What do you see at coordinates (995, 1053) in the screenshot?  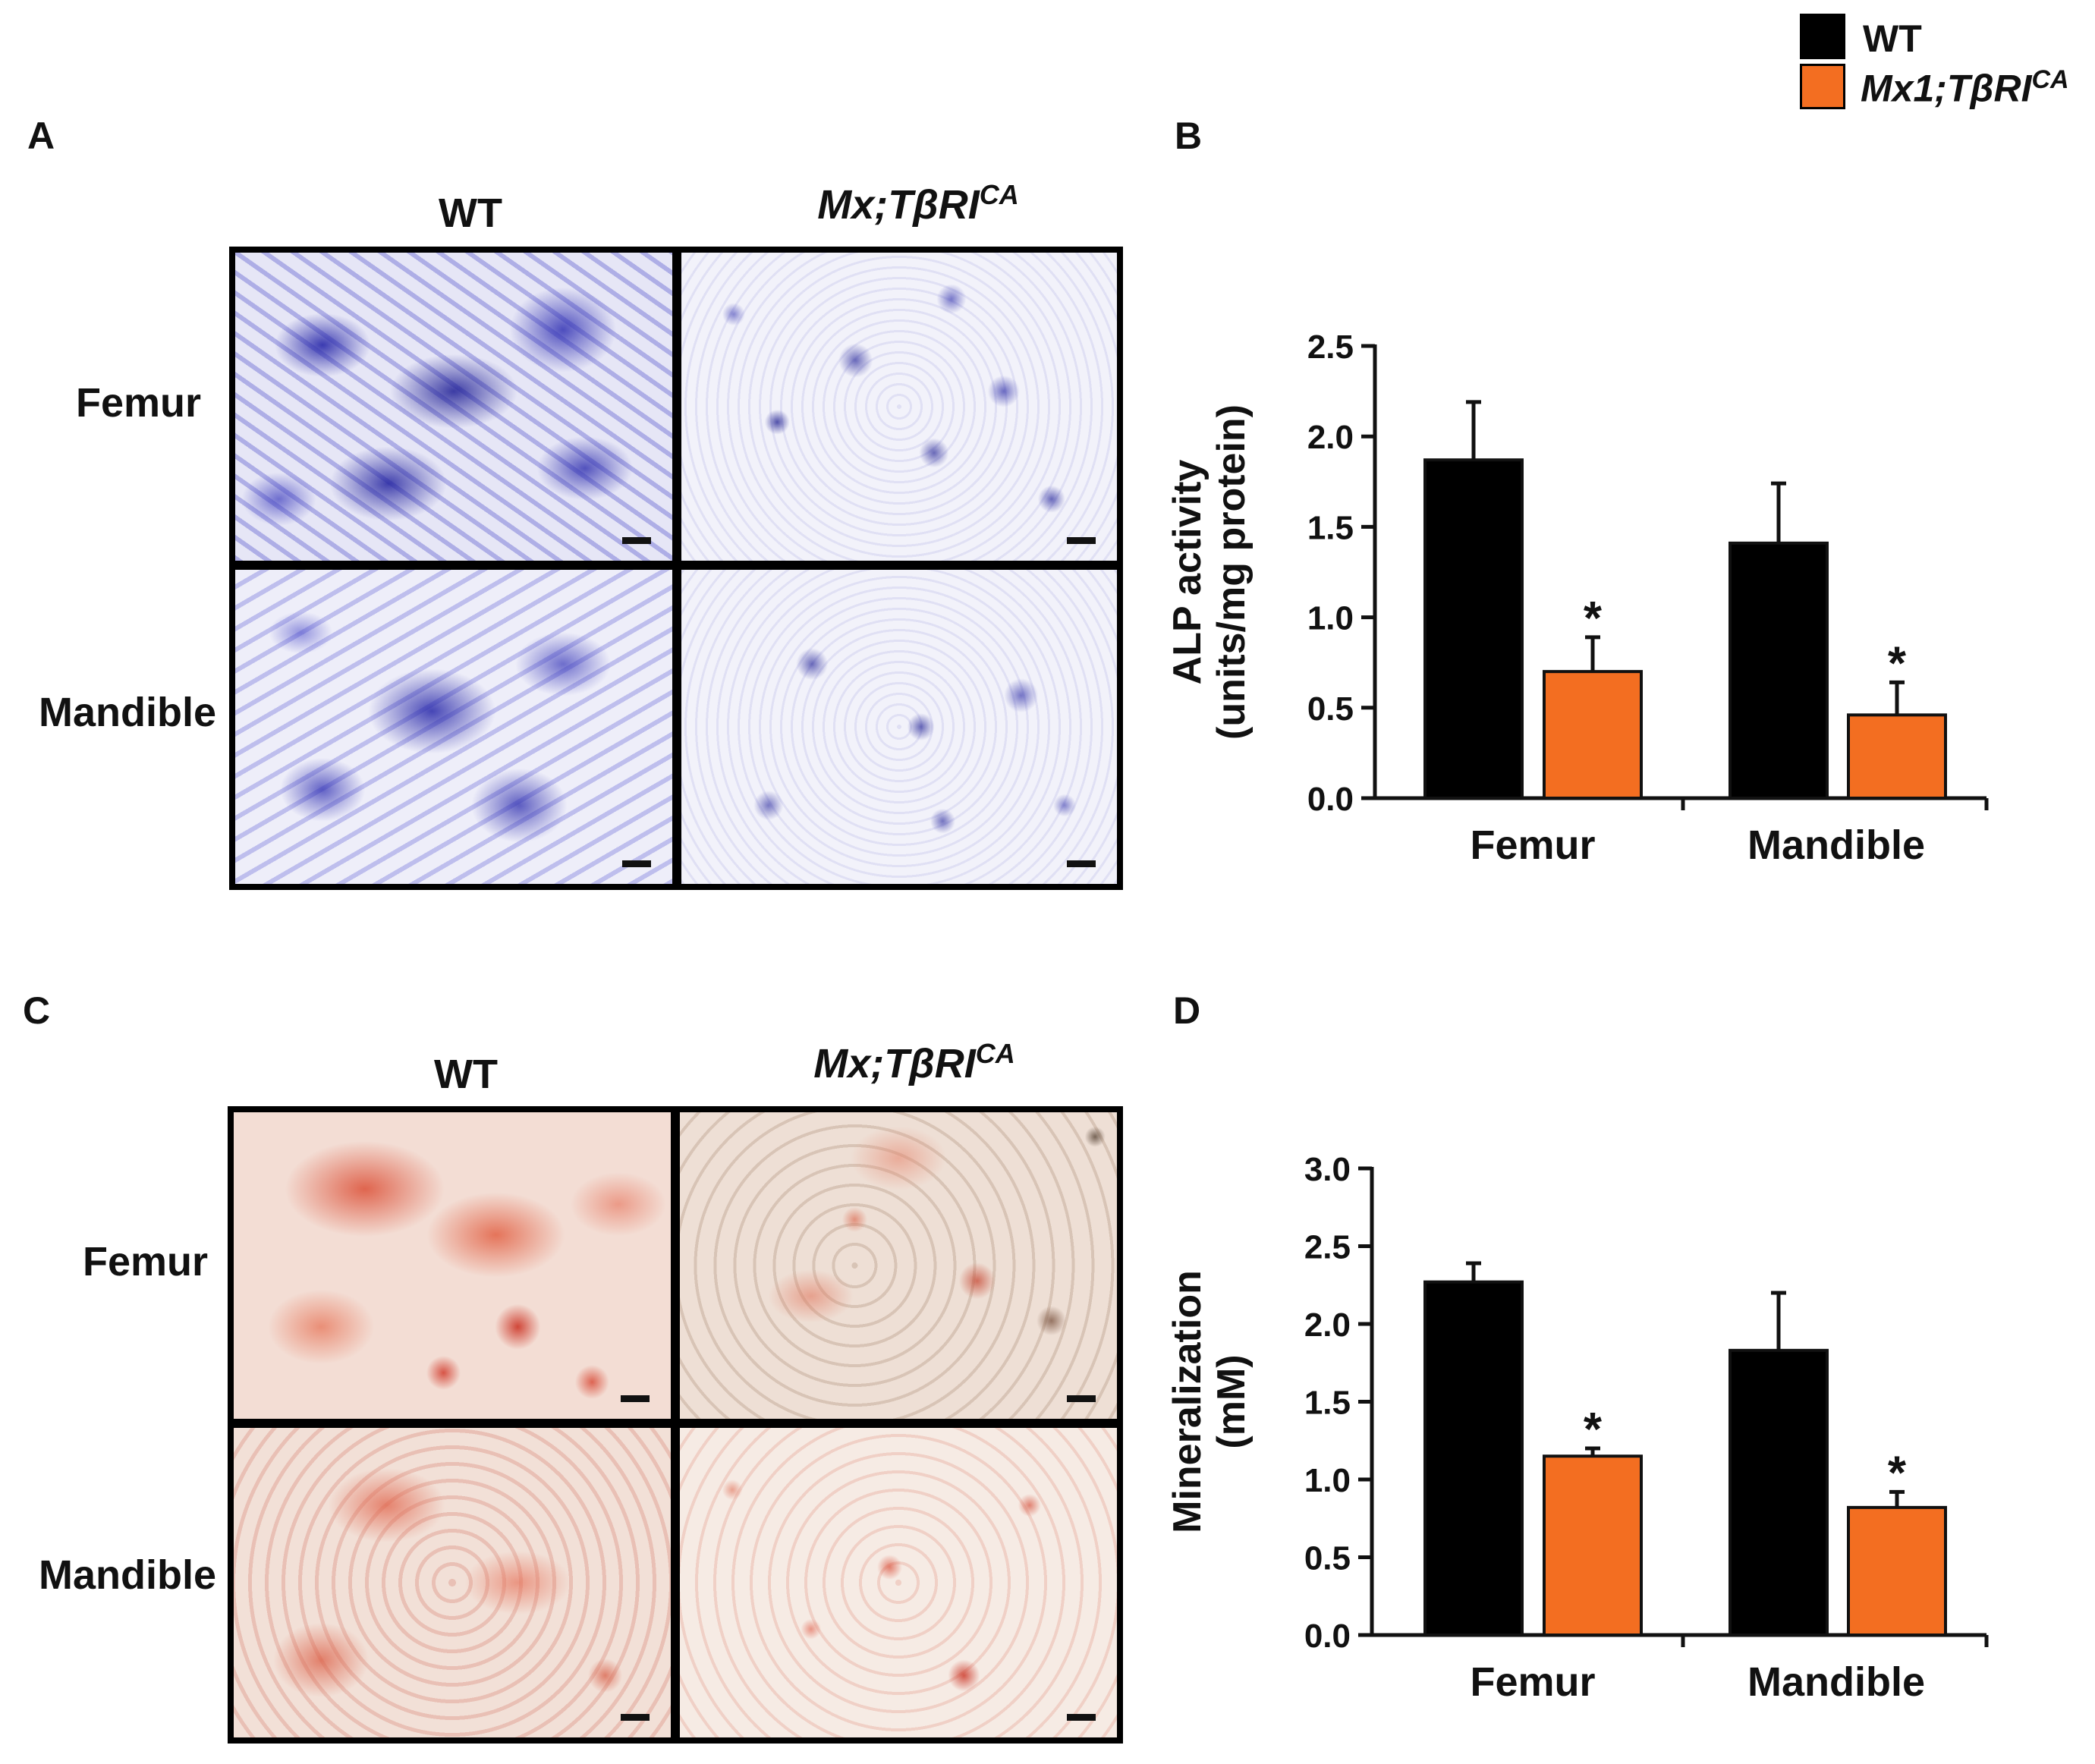 I see `panel-c-column-mx-sup: CA` at bounding box center [995, 1053].